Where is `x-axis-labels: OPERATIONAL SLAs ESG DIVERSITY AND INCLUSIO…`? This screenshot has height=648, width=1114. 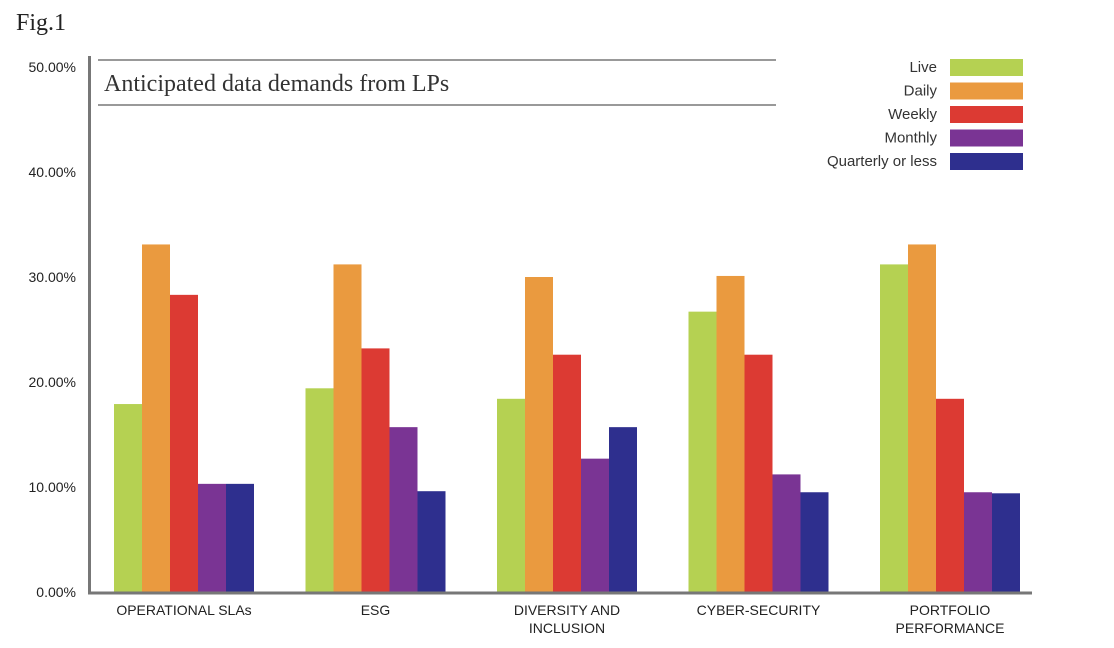
x-axis-labels: OPERATIONAL SLAs ESG DIVERSITY AND INCLUSIO… is located at coordinates (560, 619).